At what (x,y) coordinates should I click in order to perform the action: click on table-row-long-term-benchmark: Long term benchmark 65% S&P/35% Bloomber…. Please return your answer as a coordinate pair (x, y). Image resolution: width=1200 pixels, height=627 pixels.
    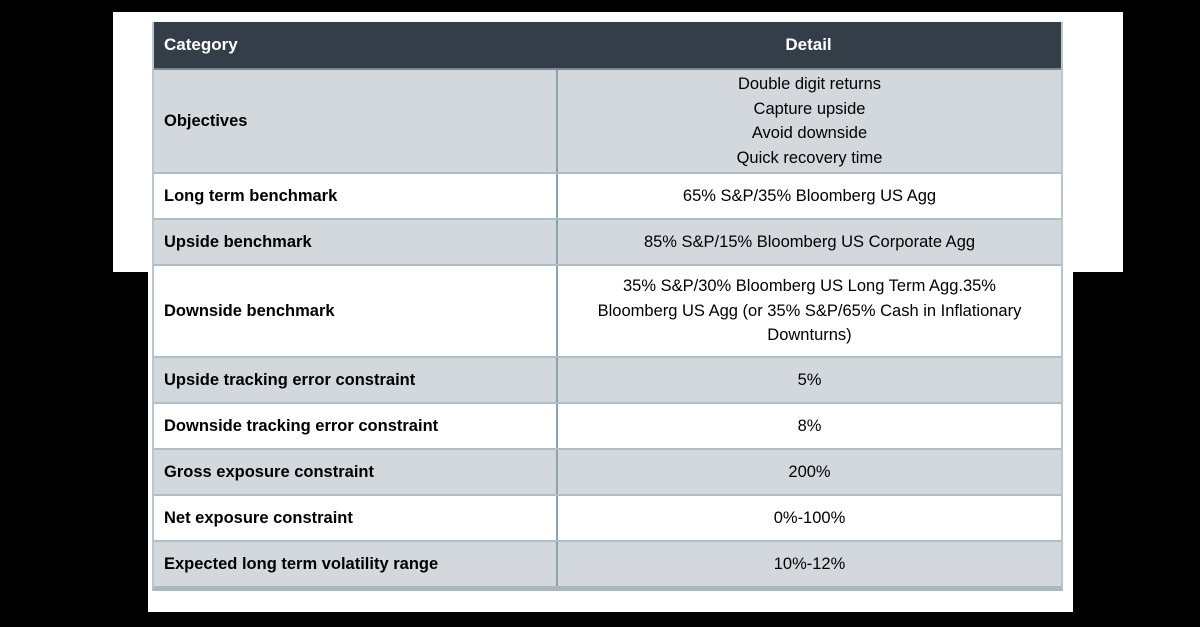
    Looking at the image, I should click on (607, 195).